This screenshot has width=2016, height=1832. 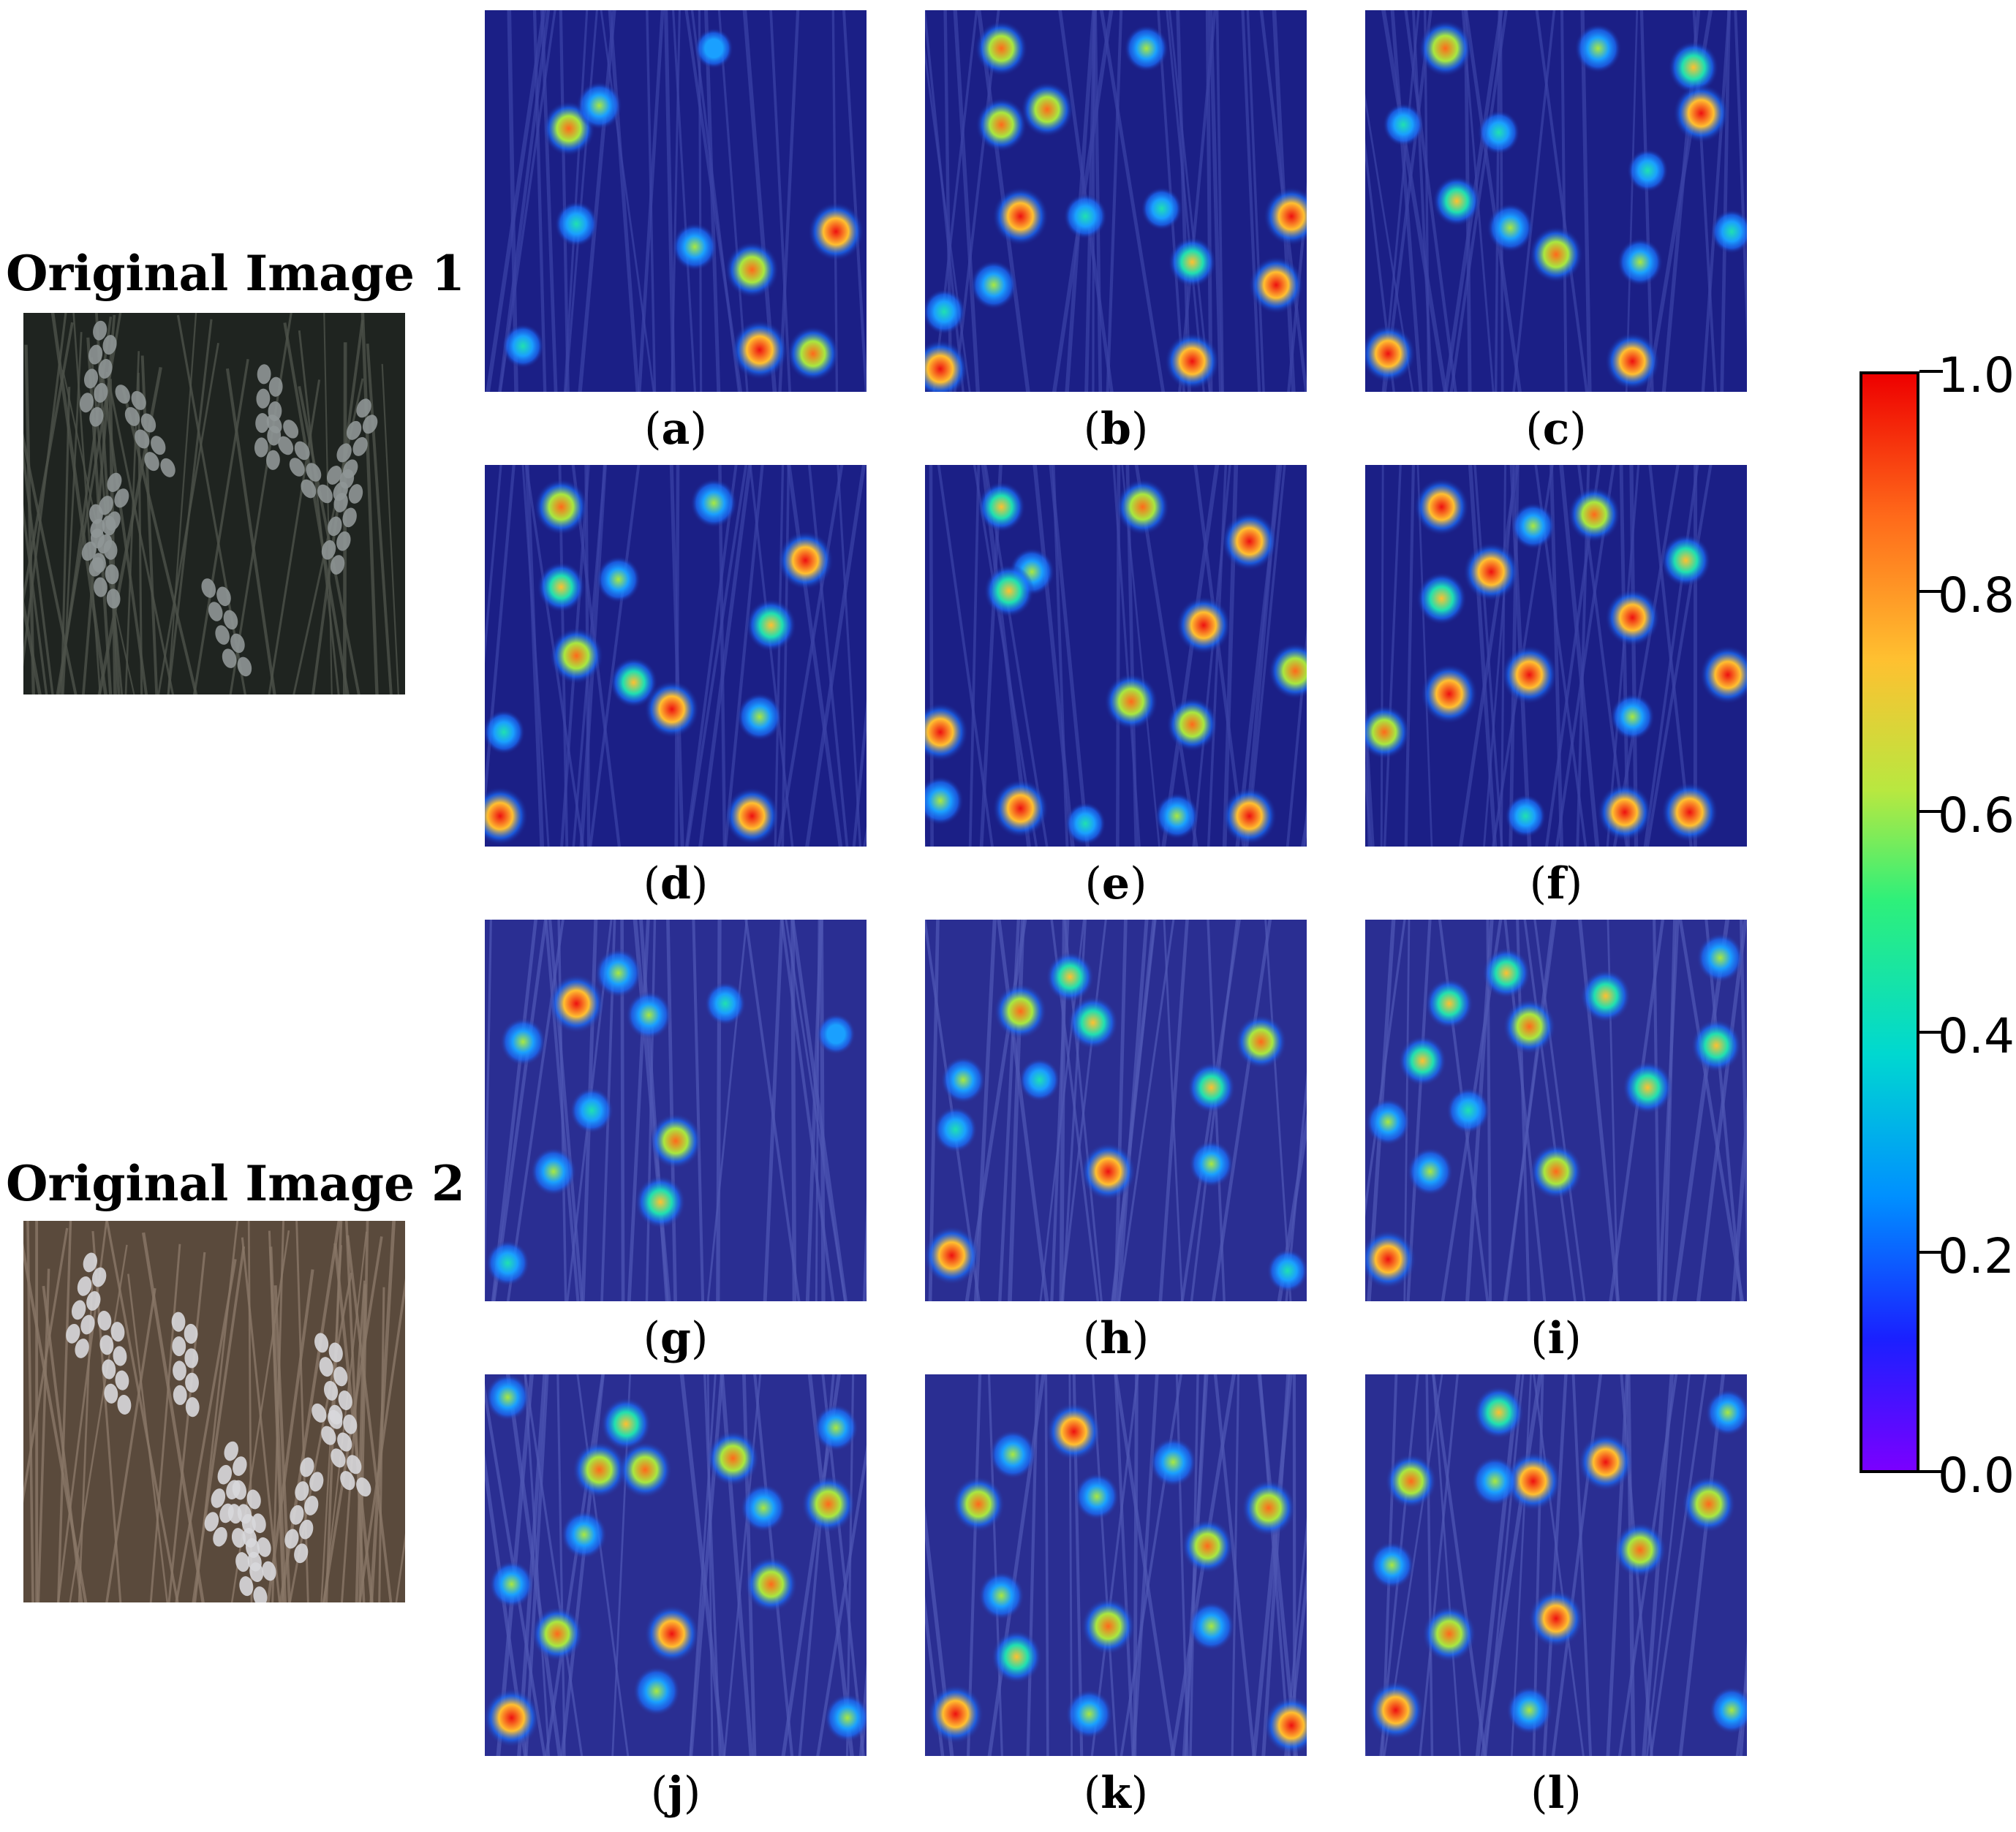 I want to click on heatmap-panel-c, so click(x=1556, y=201).